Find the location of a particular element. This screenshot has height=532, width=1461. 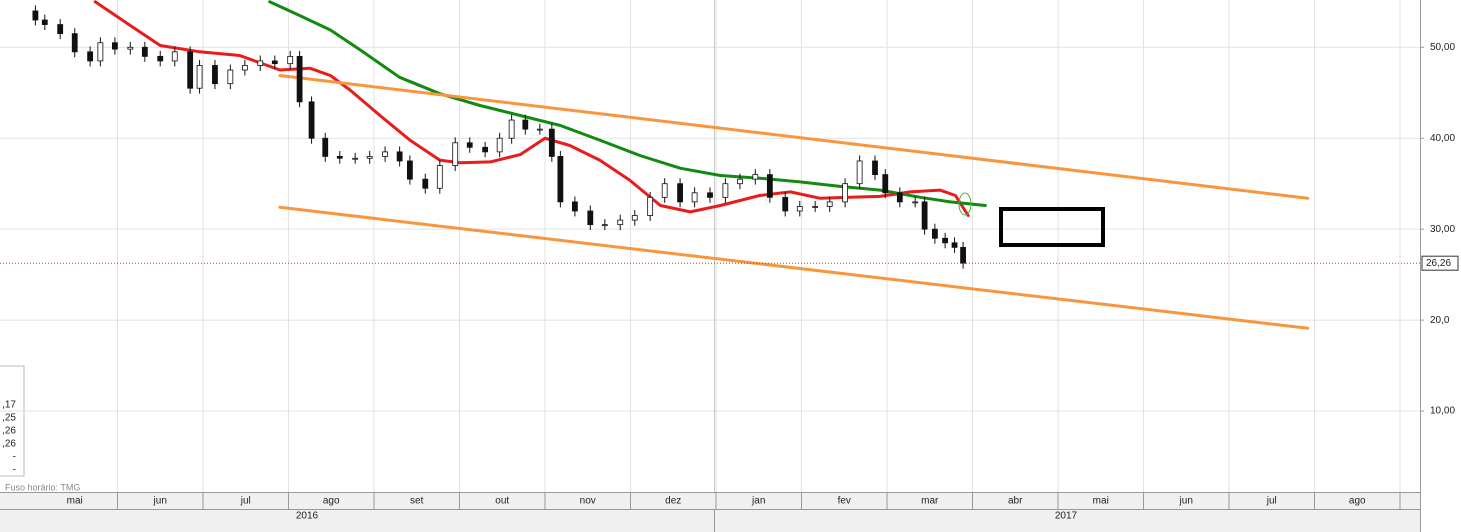

x-tick-label: jan is located at coordinates (758, 501).